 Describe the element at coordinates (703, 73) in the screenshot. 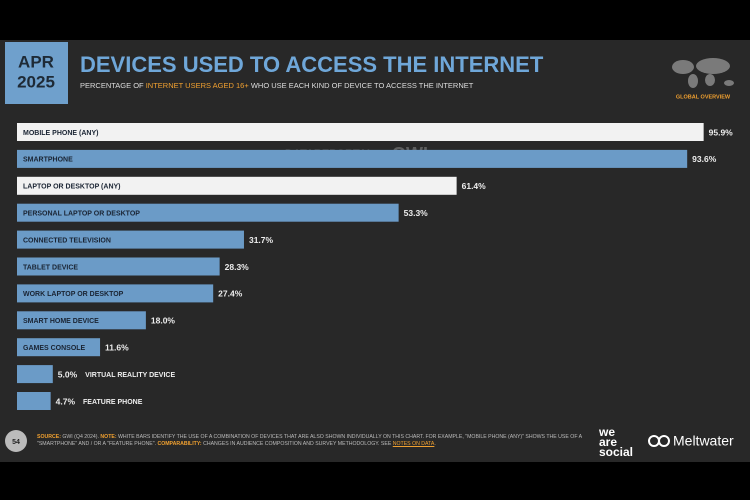

I see `world-map` at that location.